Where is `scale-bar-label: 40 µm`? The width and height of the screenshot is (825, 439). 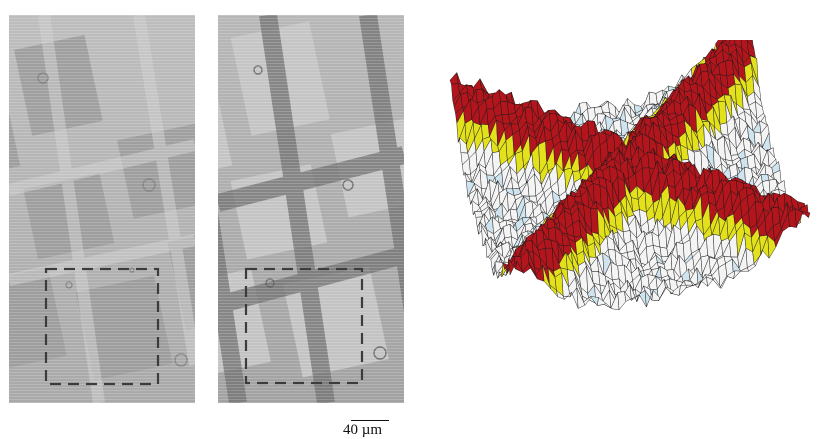
scale-bar-label: 40 µm is located at coordinates (363, 430).